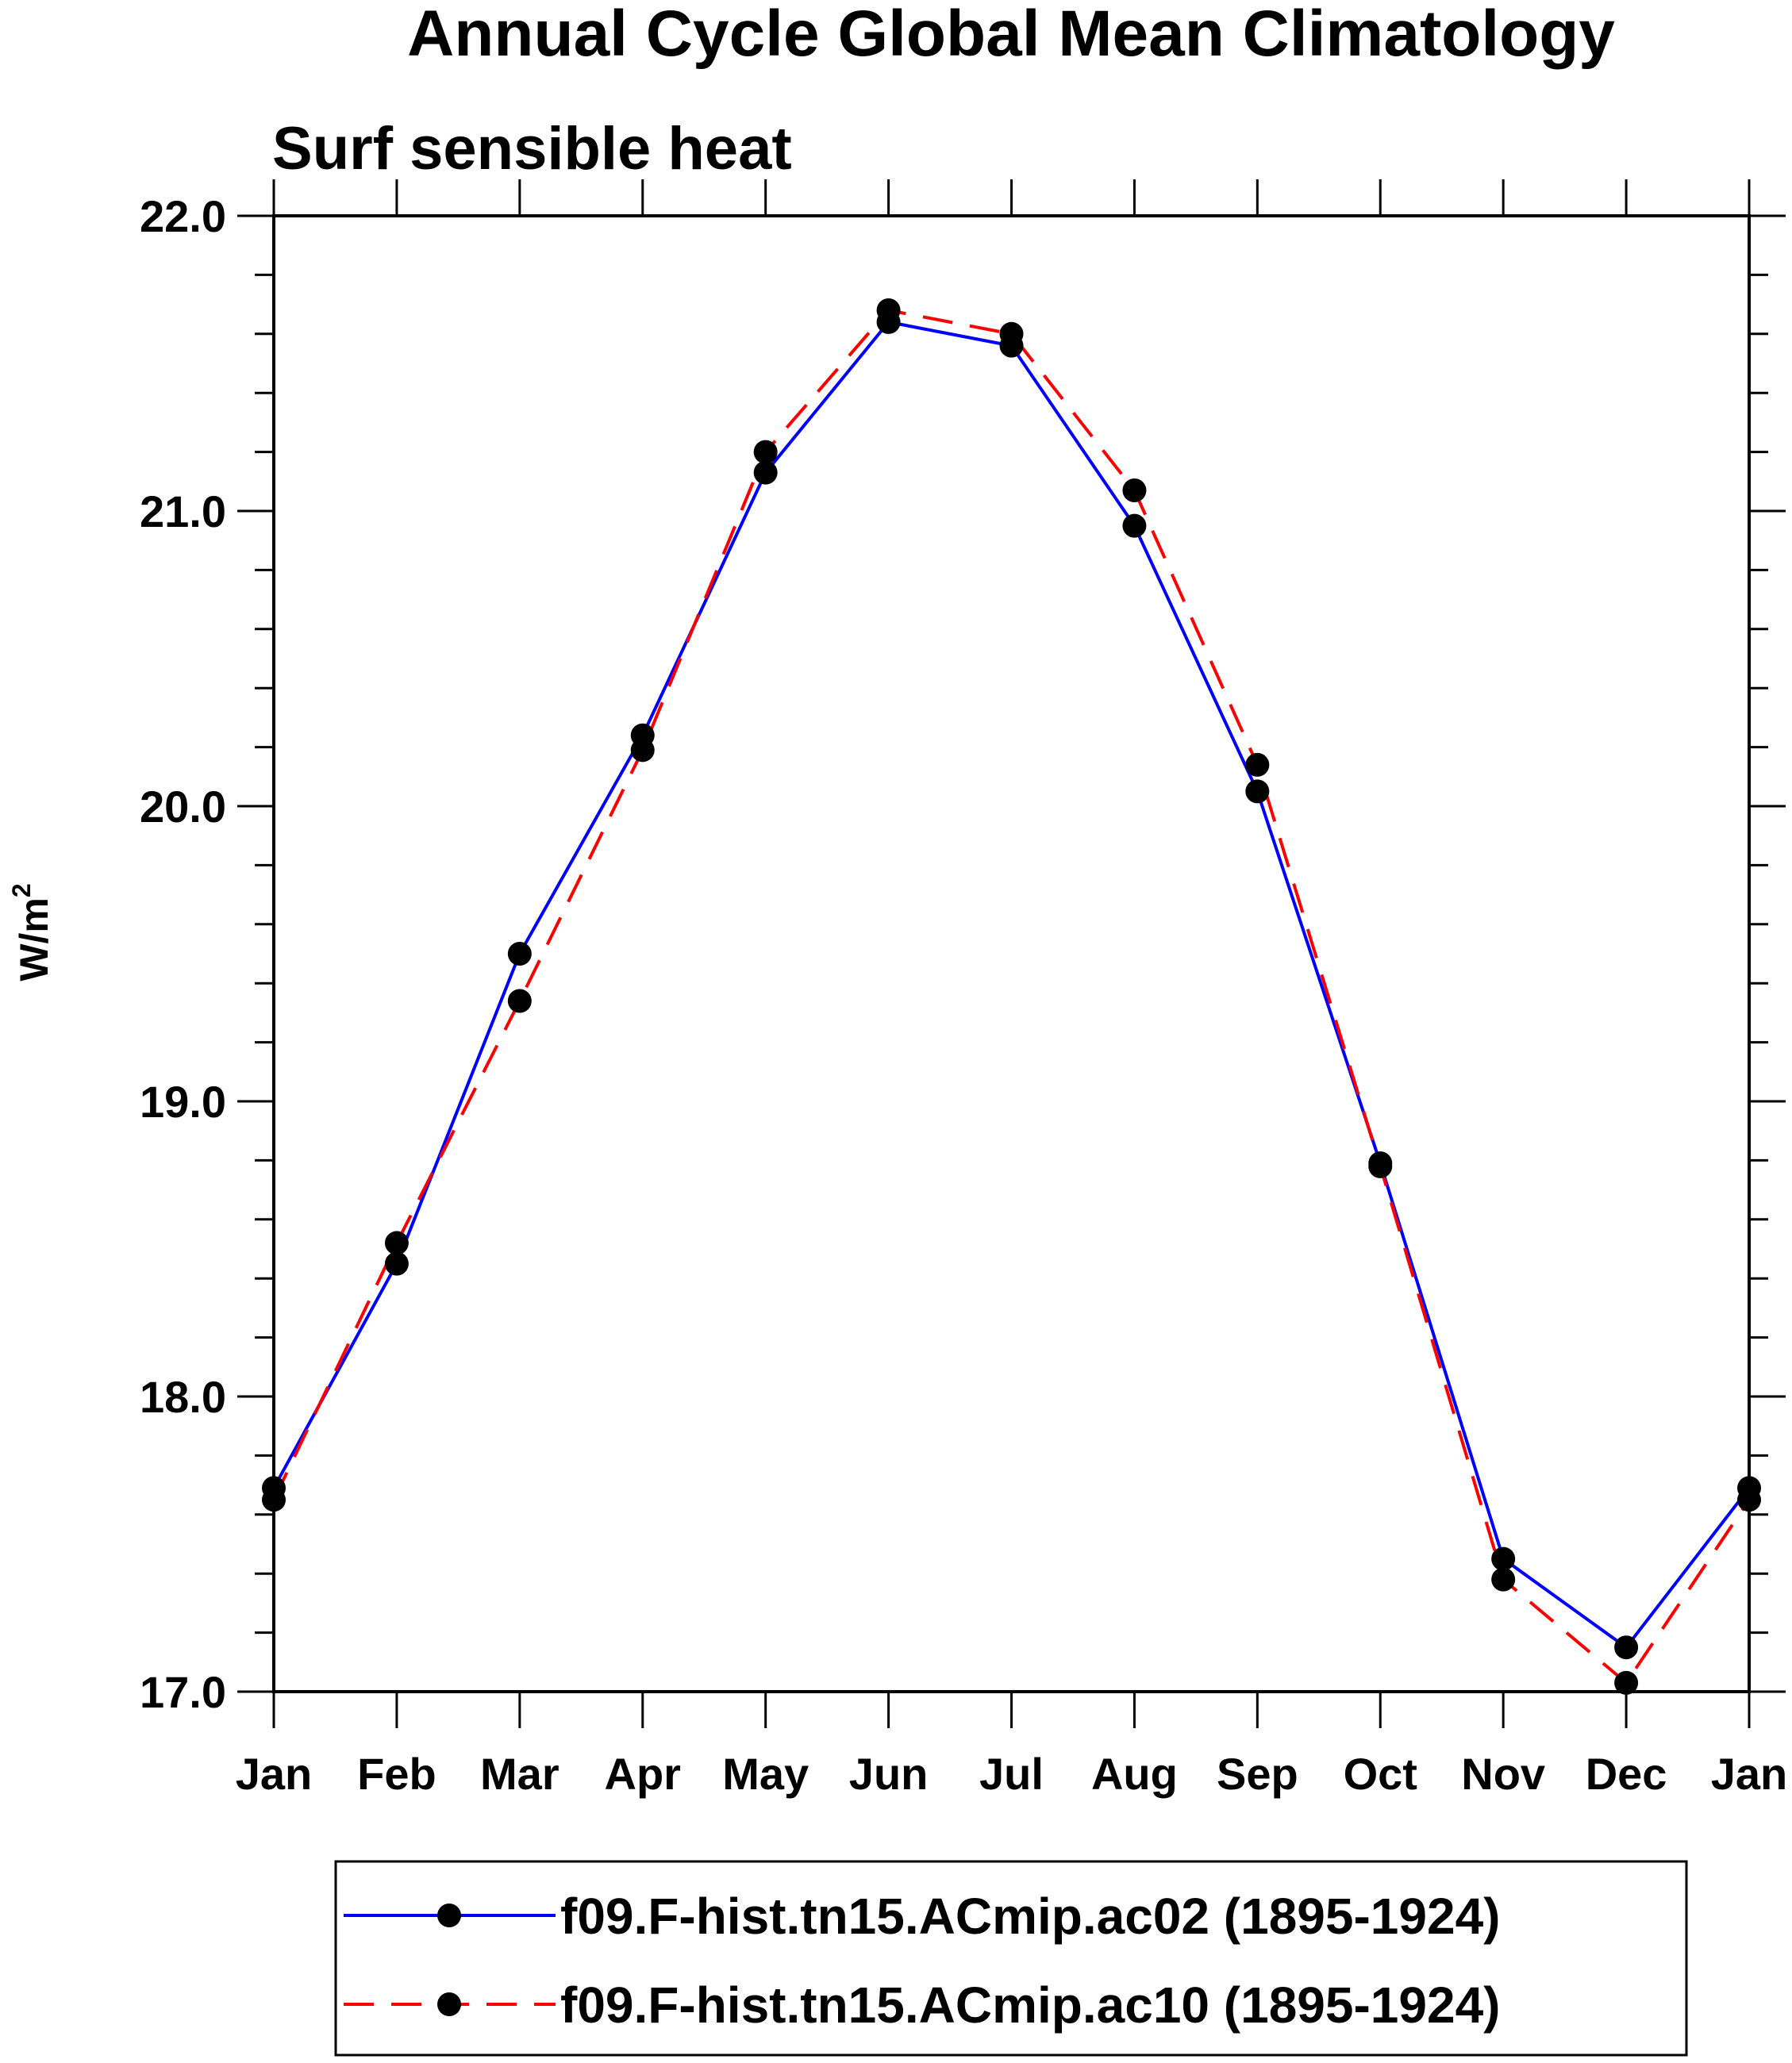 The height and width of the screenshot is (2063, 1792). What do you see at coordinates (21, 890) in the screenshot?
I see `y-axis-label-superscript: 2` at bounding box center [21, 890].